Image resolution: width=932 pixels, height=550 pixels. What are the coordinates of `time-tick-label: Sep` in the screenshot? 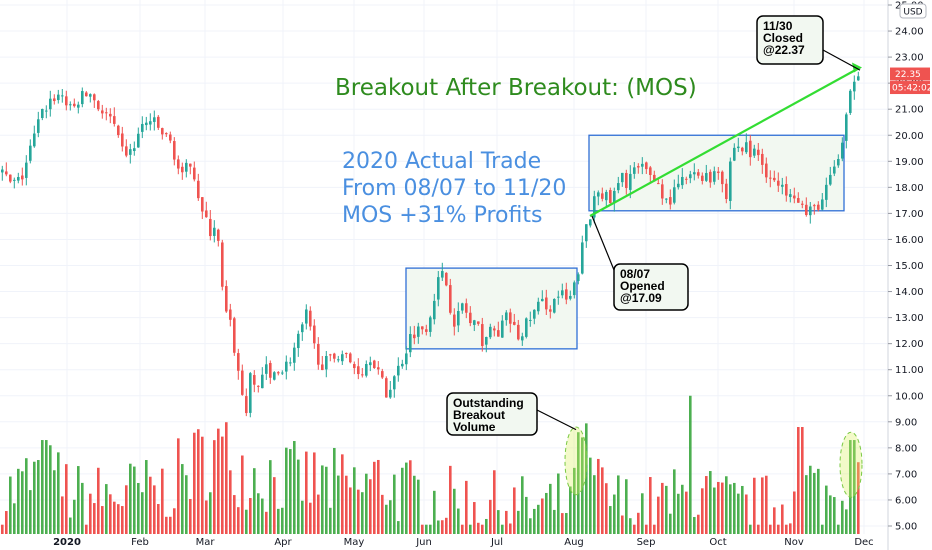 It's located at (646, 542).